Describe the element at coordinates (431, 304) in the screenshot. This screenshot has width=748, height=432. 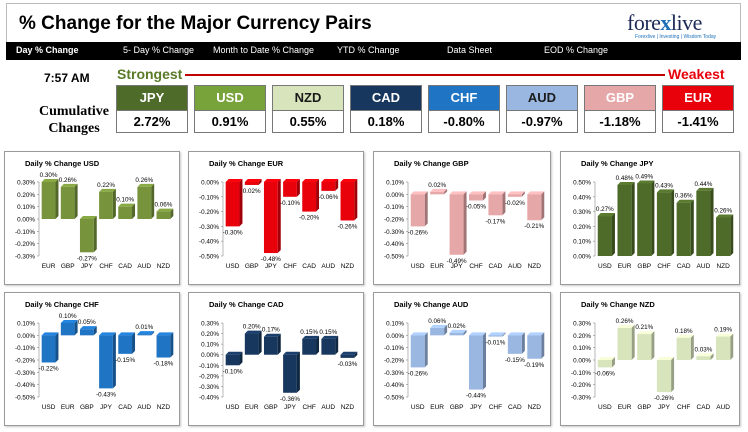
I see `chart-title: Daily % Change AUD` at that location.